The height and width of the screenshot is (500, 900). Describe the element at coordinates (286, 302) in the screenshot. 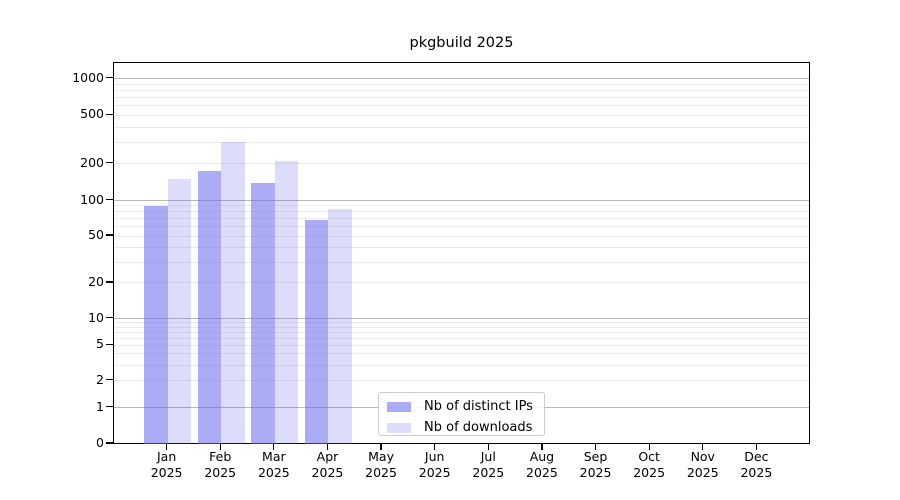

I see `bar-downloads-mar` at that location.